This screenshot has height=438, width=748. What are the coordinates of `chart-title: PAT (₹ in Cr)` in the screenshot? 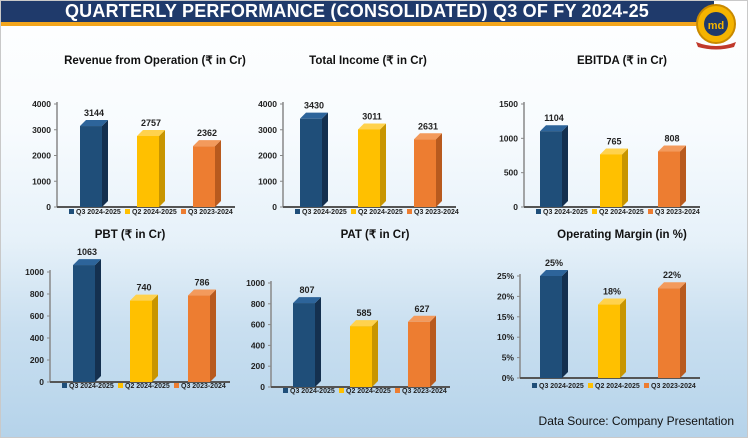 It's located at (375, 235).